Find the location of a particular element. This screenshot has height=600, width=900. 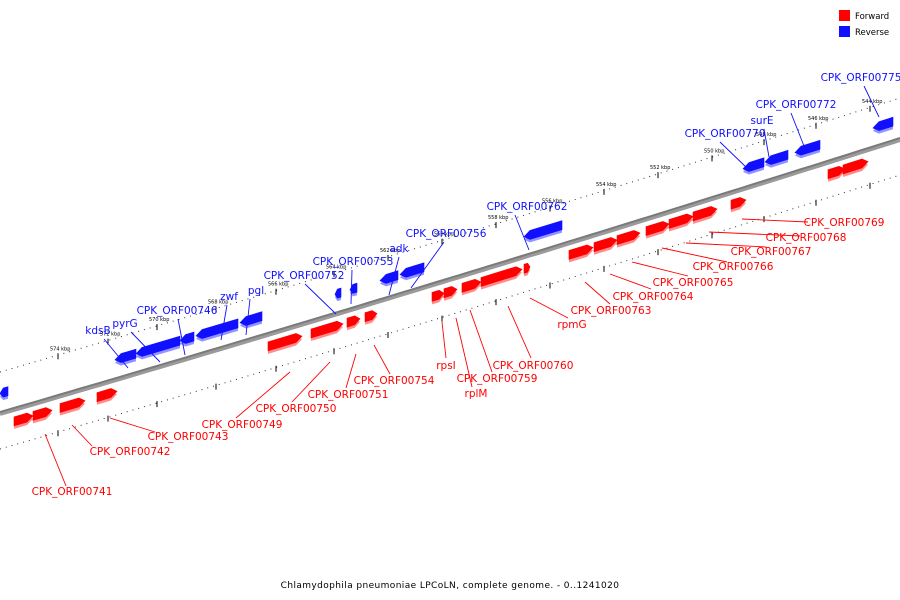

tick-label: 568 kbp is located at coordinates (218, 303).